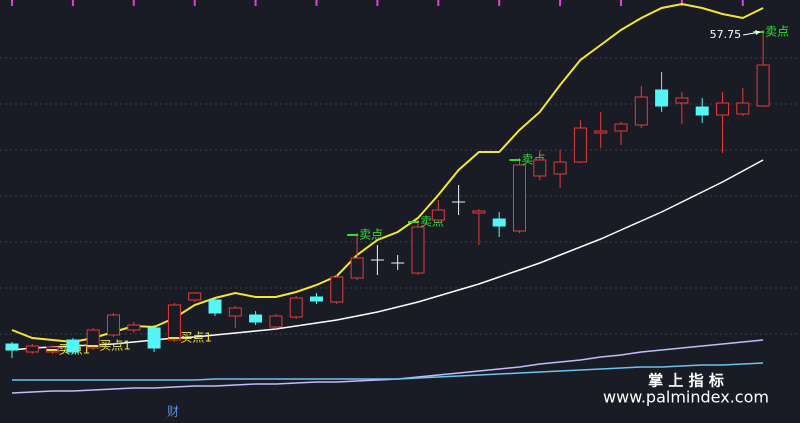  I want to click on watermark-title: 掌 上 指 标, so click(686, 381).